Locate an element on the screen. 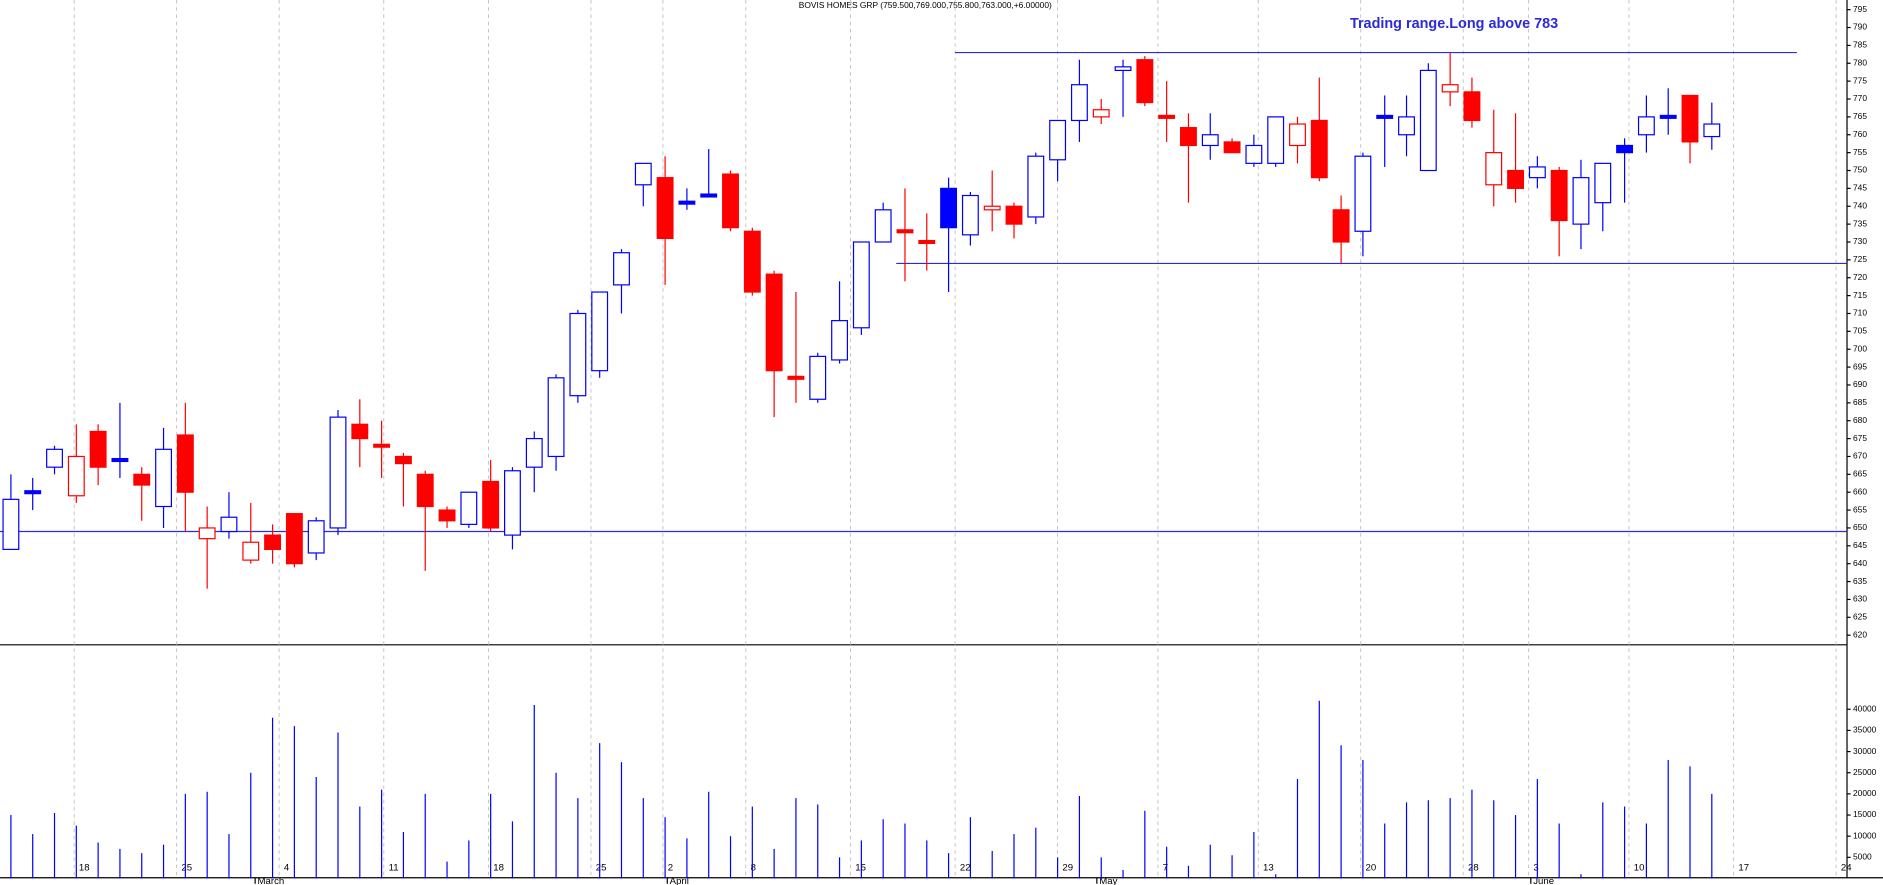  y2-tick-label: 25000 is located at coordinates (1865, 772).